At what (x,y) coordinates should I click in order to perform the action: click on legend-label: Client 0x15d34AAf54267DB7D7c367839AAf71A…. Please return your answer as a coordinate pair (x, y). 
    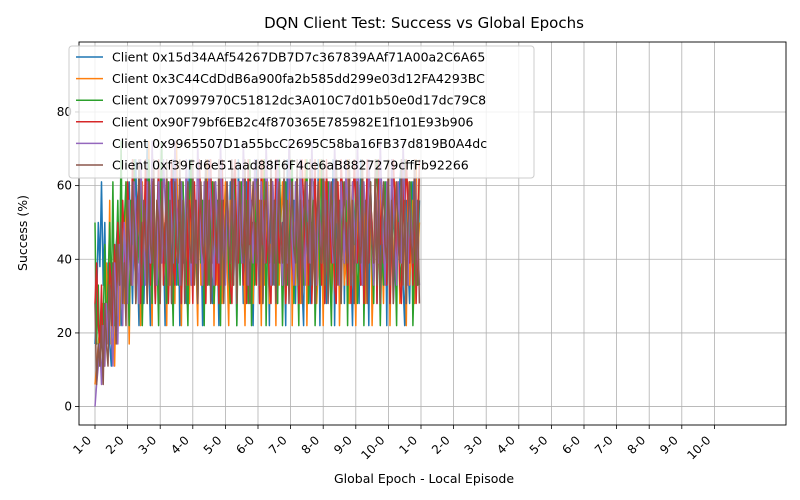
    Looking at the image, I should click on (298, 57).